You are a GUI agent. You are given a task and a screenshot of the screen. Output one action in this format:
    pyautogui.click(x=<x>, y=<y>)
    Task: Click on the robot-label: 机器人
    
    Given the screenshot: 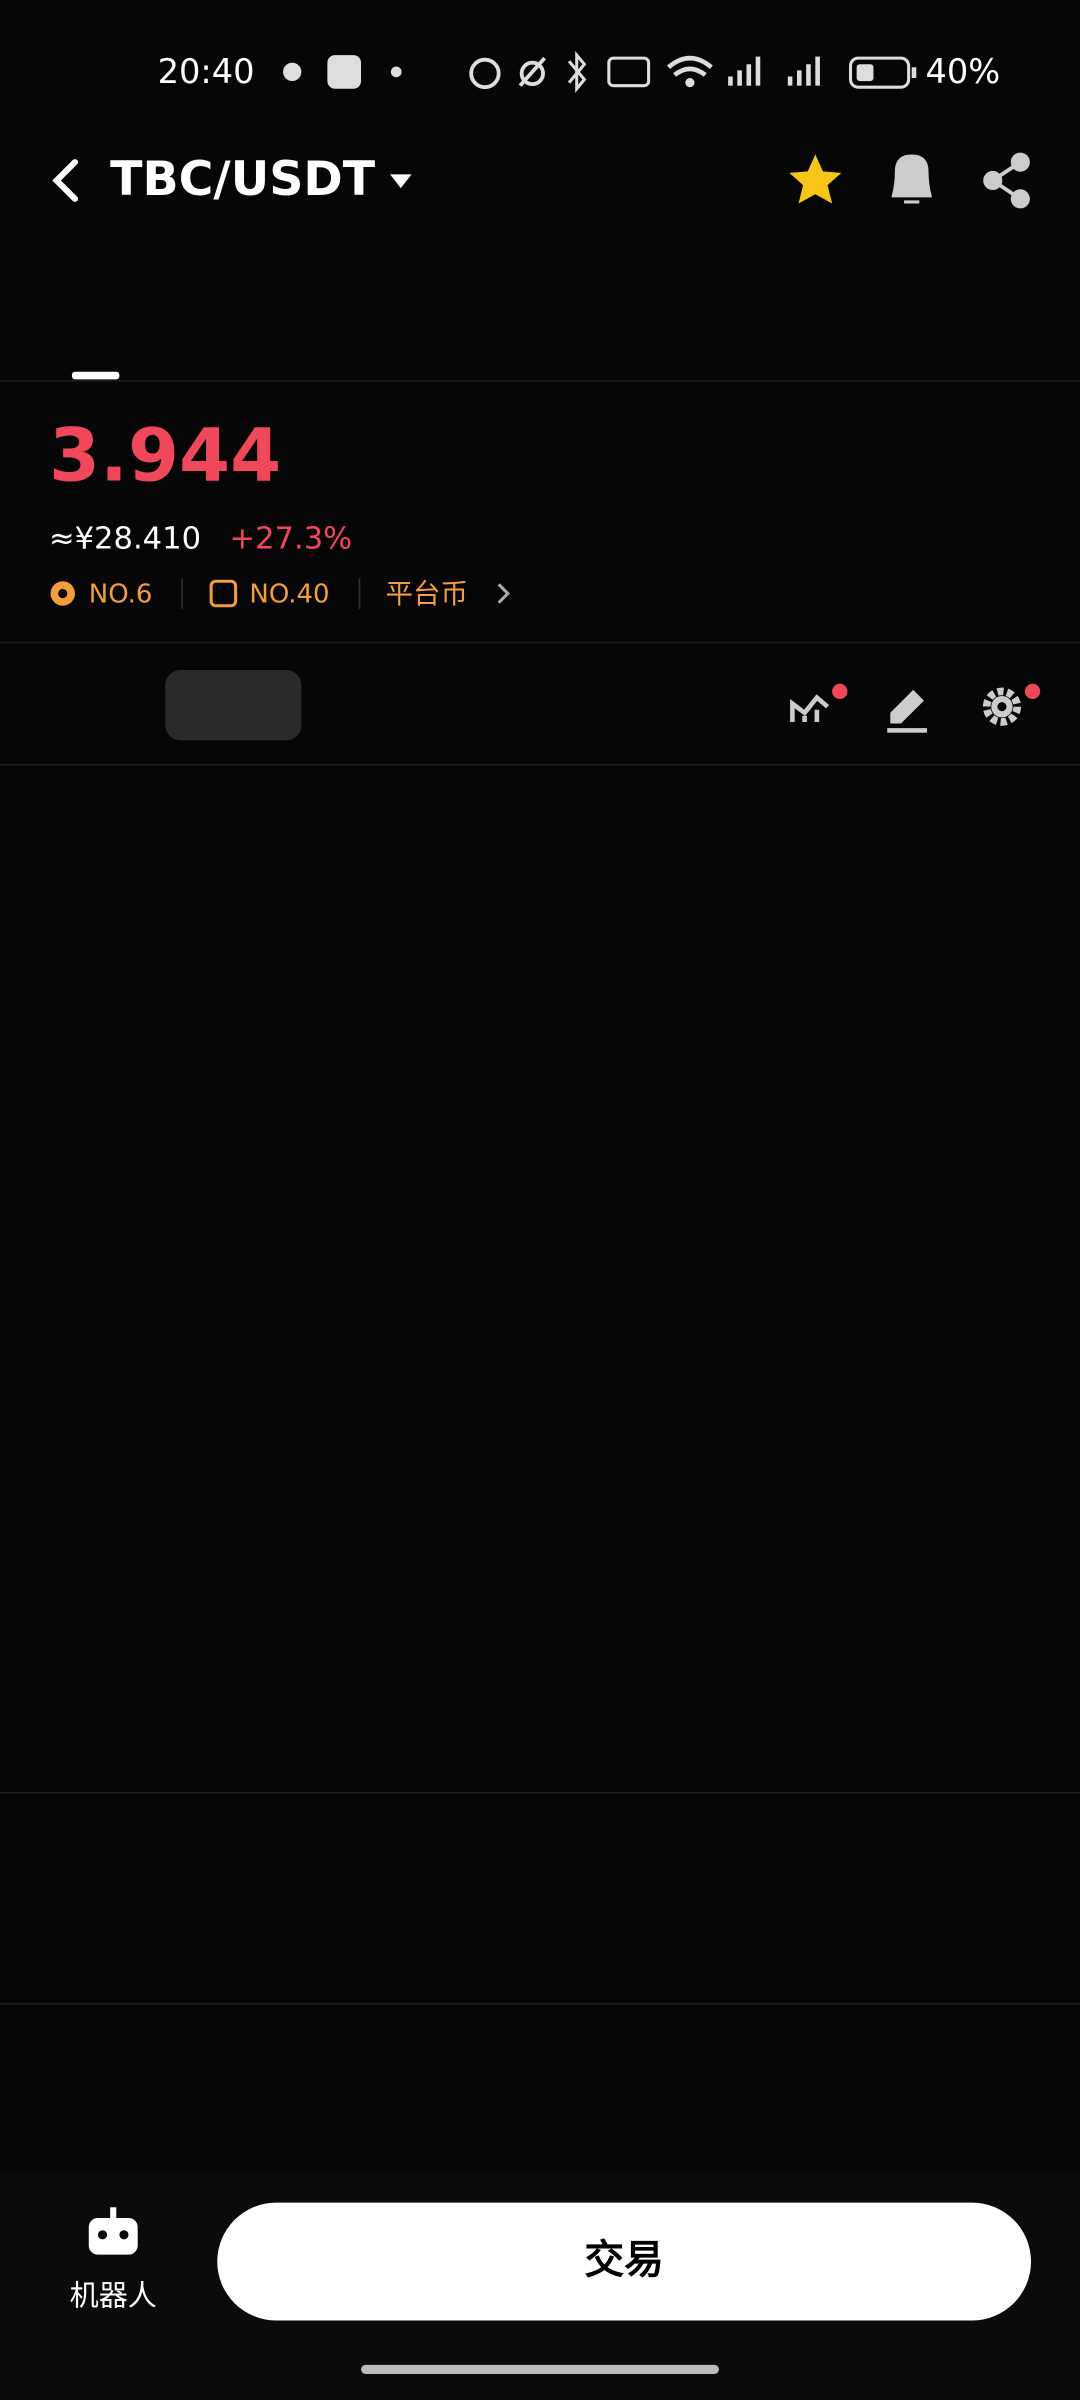 What is the action you would take?
    pyautogui.click(x=113, y=2296)
    